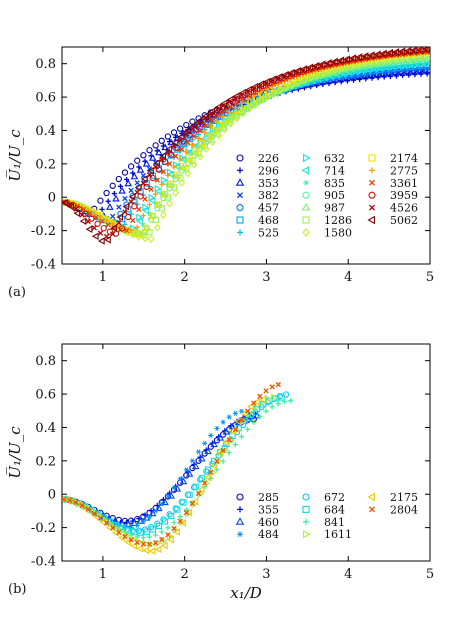  I want to click on x-tick-label: 4, so click(348, 574).